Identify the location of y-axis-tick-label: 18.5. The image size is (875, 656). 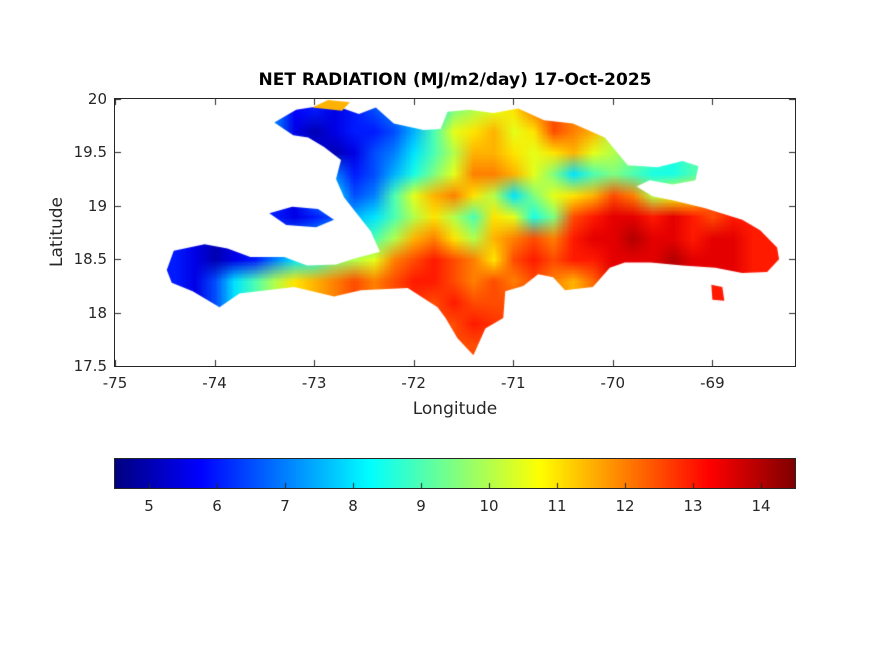
(90, 259).